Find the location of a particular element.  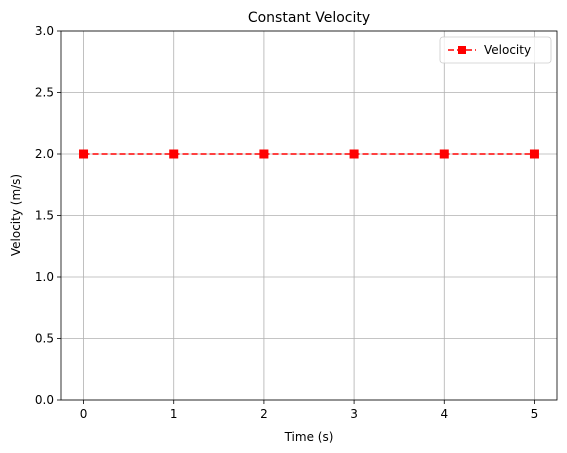

x-axis-title: Time (s) is located at coordinates (309, 437).